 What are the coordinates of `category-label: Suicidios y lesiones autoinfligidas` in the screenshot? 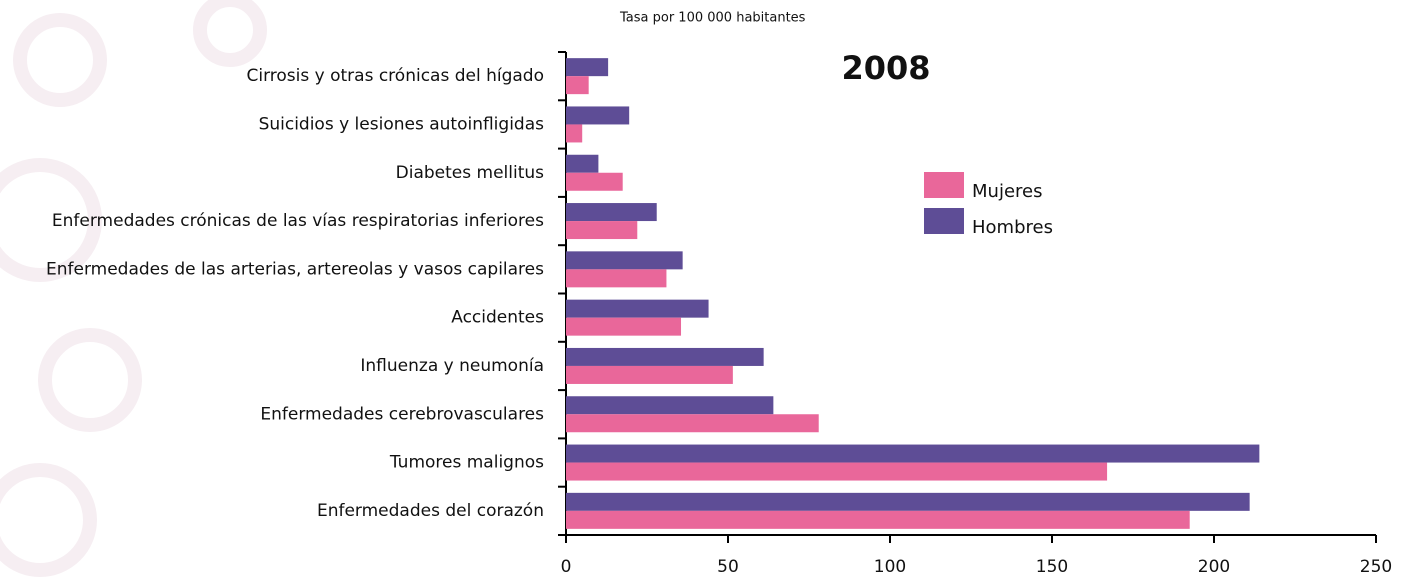 It's located at (402, 124).